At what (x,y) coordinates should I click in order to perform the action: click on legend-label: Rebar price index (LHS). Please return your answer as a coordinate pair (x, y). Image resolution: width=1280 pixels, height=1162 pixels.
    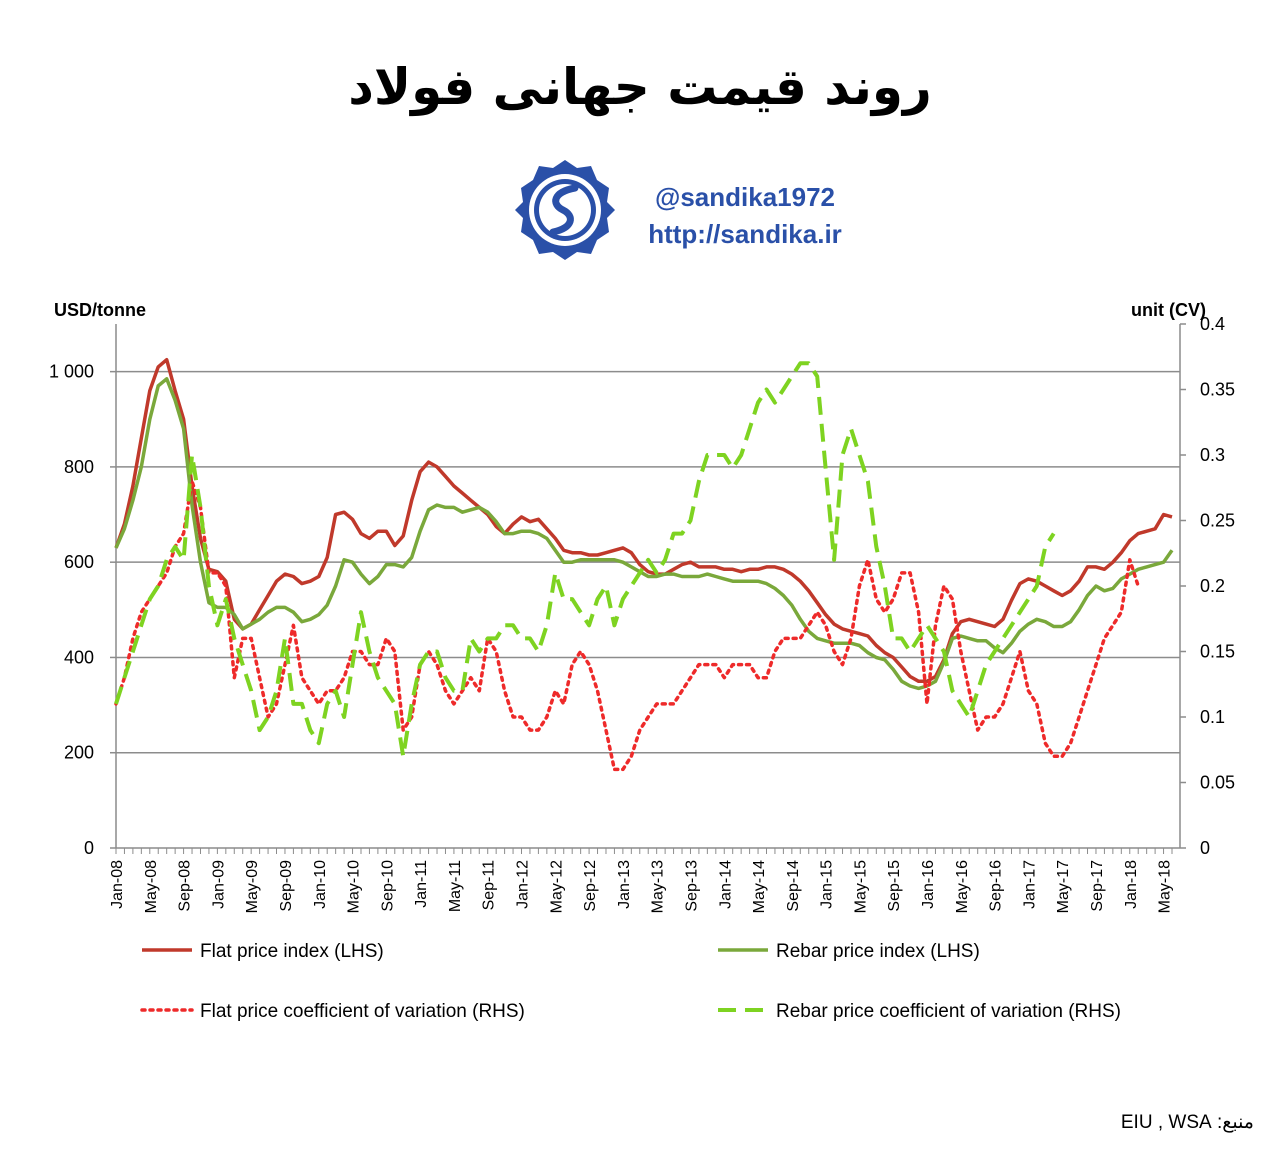
    Looking at the image, I should click on (878, 951).